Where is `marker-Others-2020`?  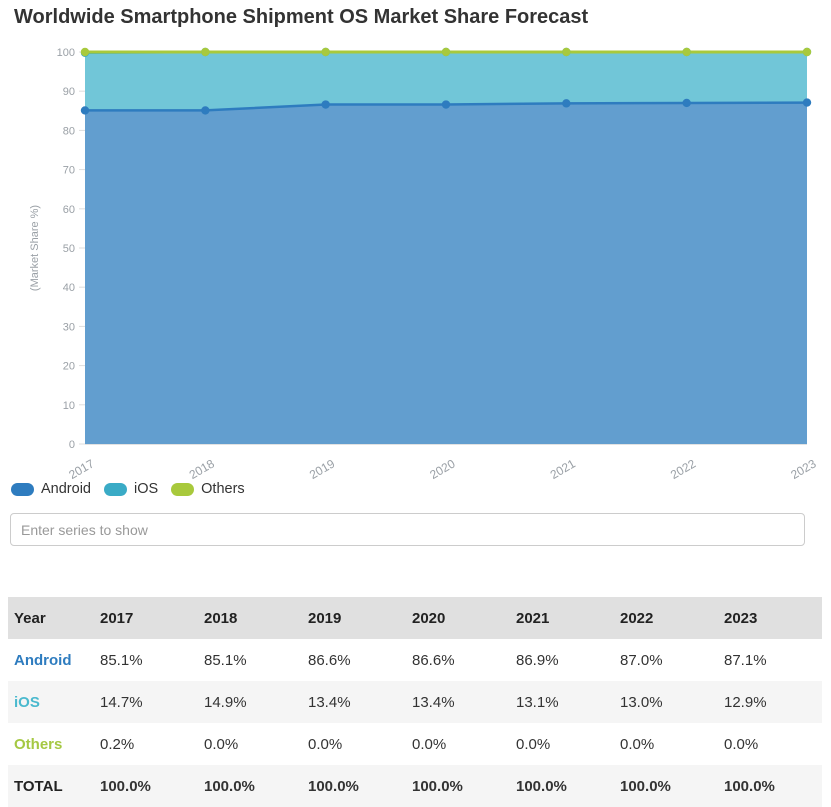 marker-Others-2020 is located at coordinates (446, 52).